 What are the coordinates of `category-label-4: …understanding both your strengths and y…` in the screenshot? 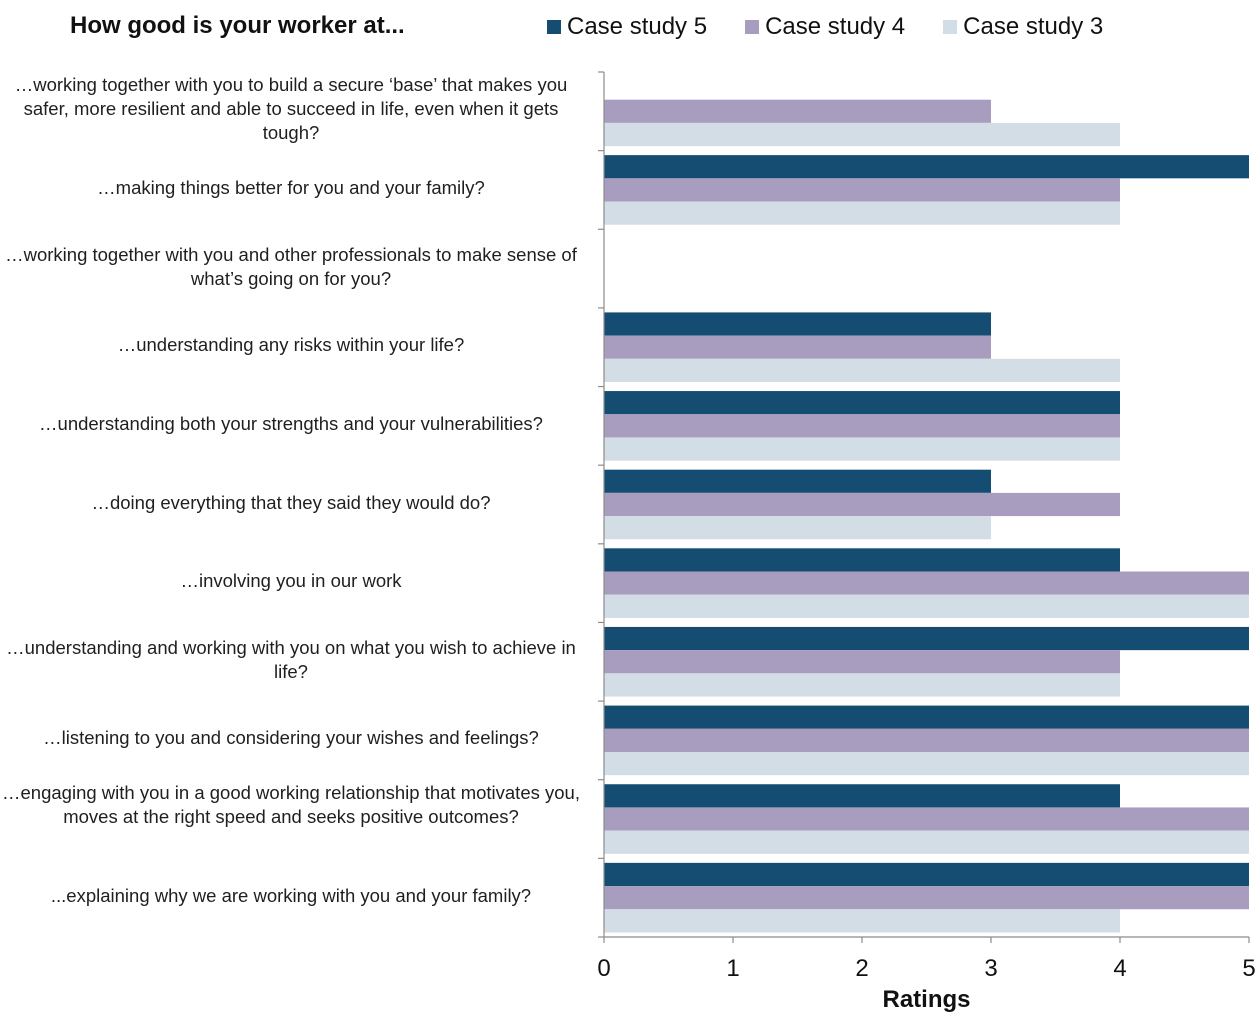 It's located at (291, 423).